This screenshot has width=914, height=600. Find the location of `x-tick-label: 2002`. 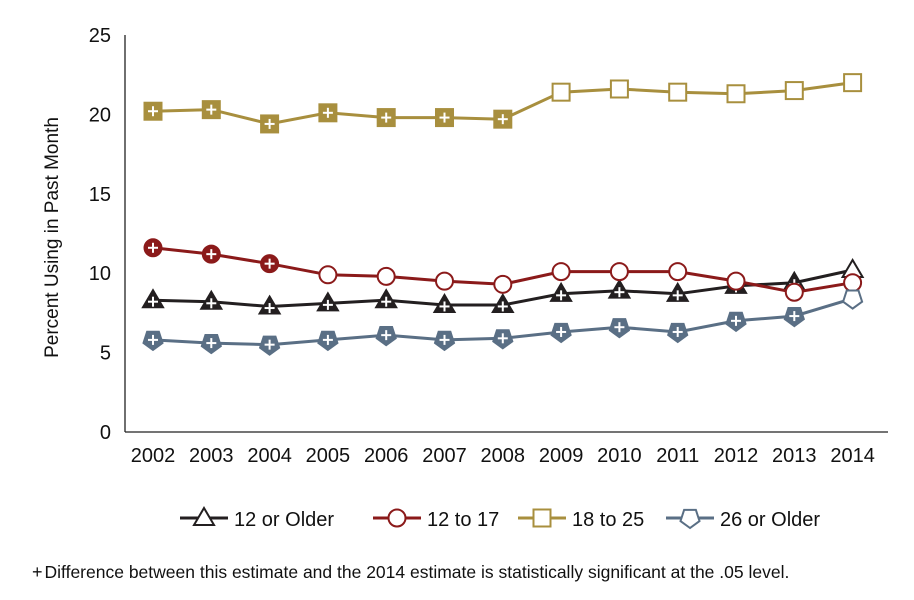

x-tick-label: 2002 is located at coordinates (153, 456).